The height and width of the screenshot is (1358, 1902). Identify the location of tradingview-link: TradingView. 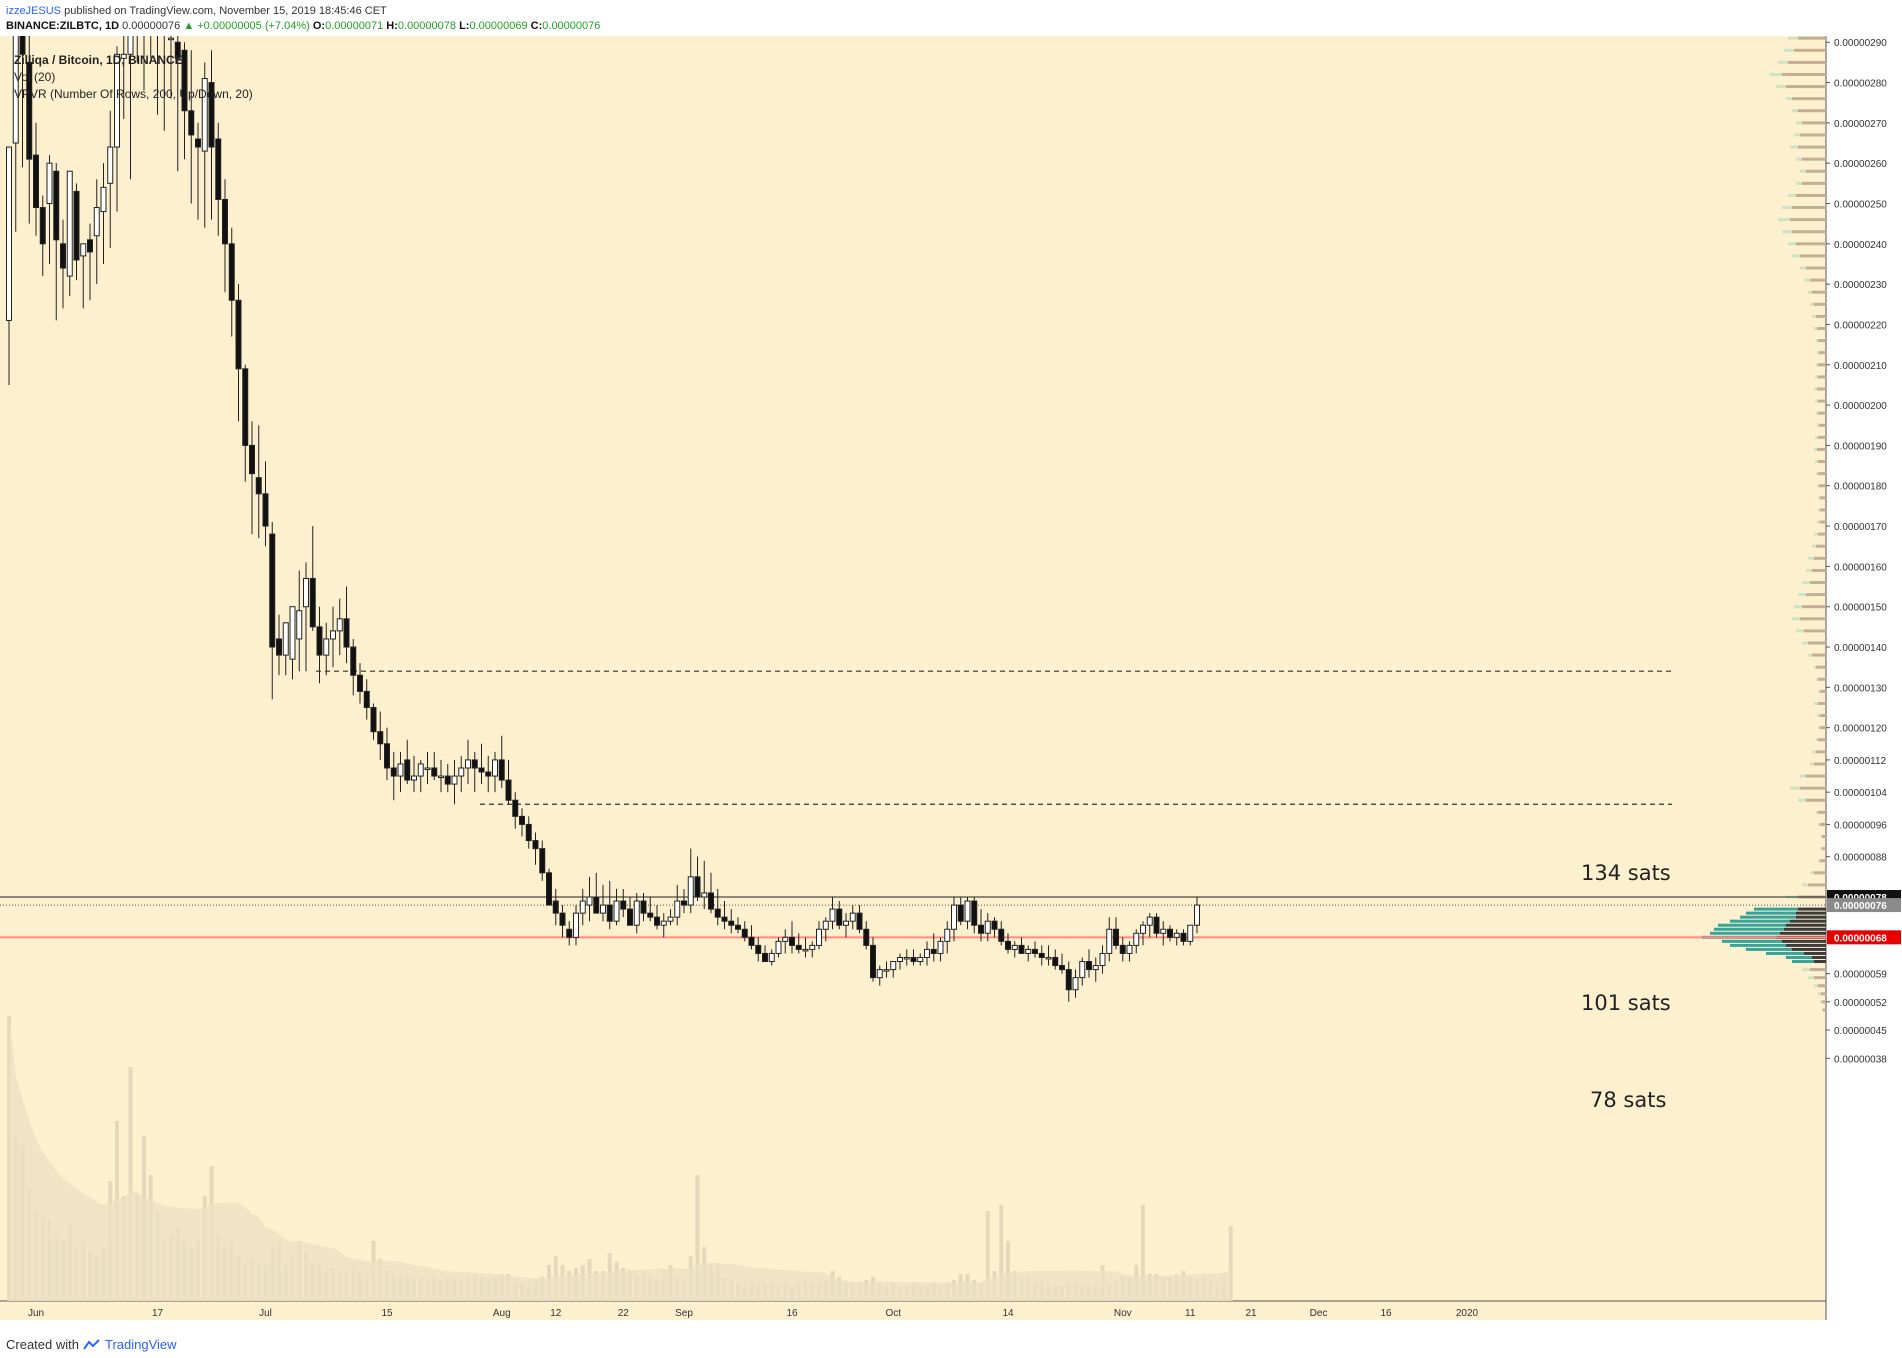
(140, 1344).